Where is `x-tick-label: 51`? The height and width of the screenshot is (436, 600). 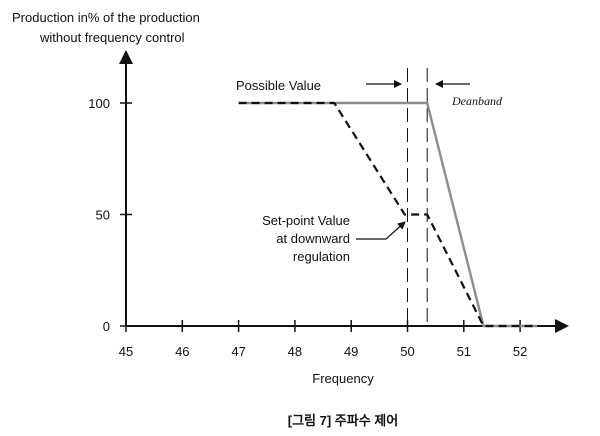 x-tick-label: 51 is located at coordinates (464, 351).